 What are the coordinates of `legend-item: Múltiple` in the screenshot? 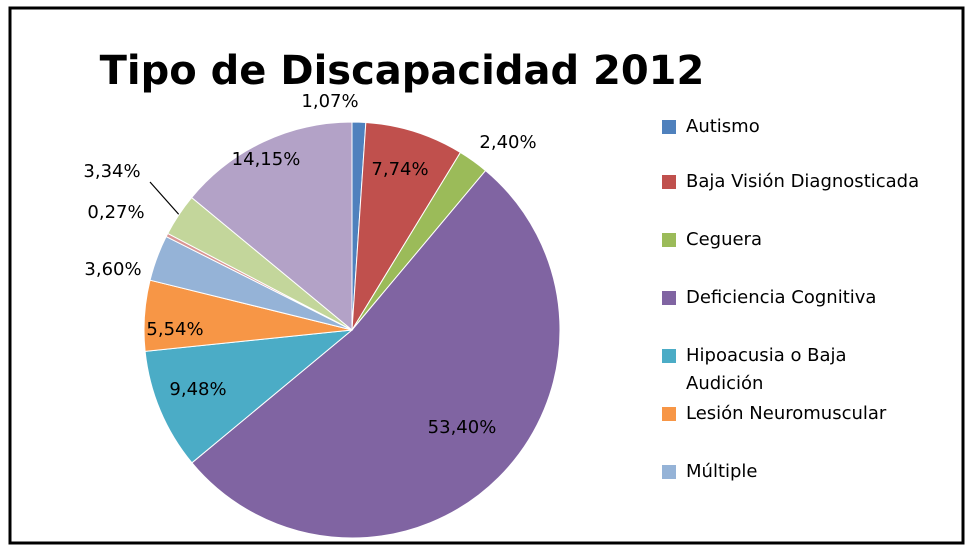 It's located at (710, 472).